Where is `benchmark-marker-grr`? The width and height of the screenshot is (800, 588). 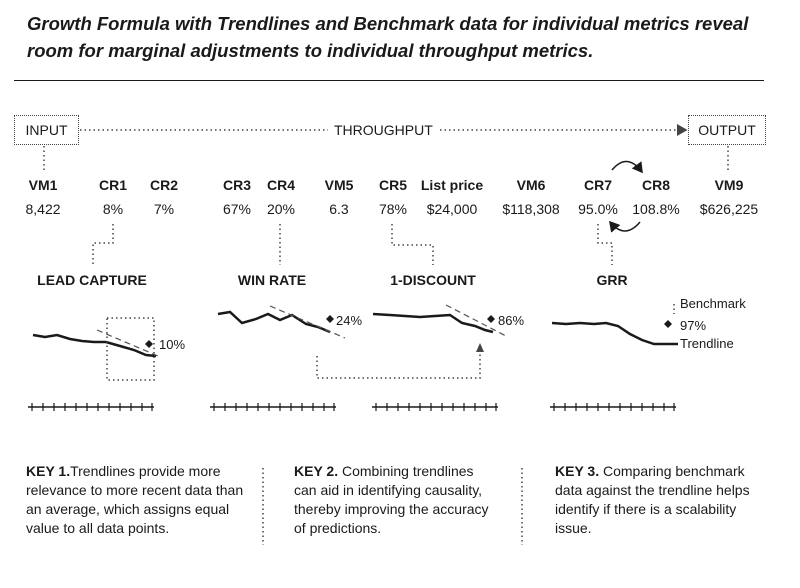
benchmark-marker-grr is located at coordinates (668, 324).